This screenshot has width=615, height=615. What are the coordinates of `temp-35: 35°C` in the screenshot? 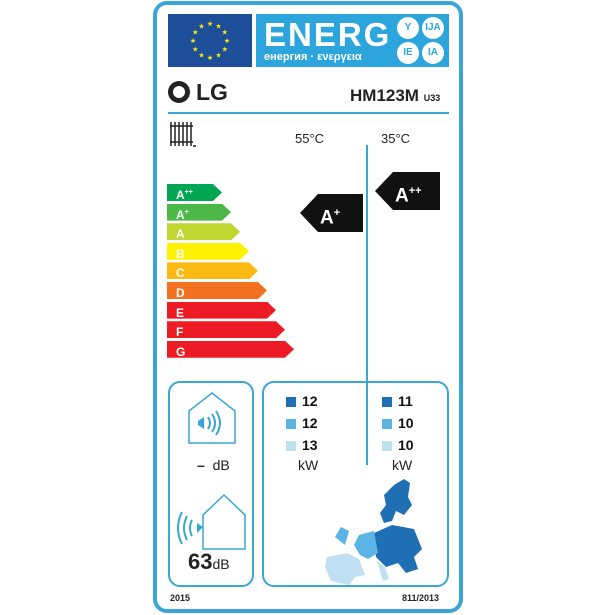 It's located at (396, 138).